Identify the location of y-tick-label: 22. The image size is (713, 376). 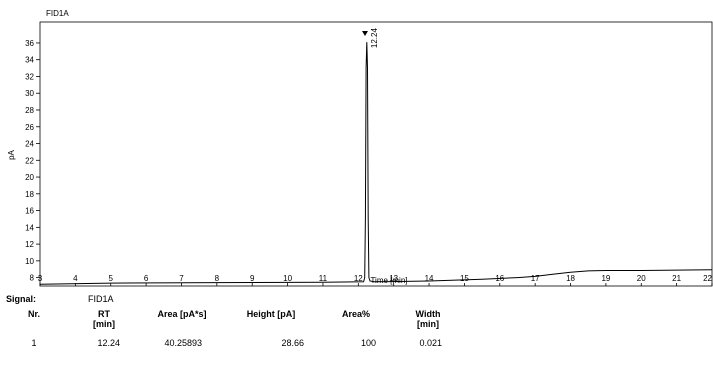
(29, 160).